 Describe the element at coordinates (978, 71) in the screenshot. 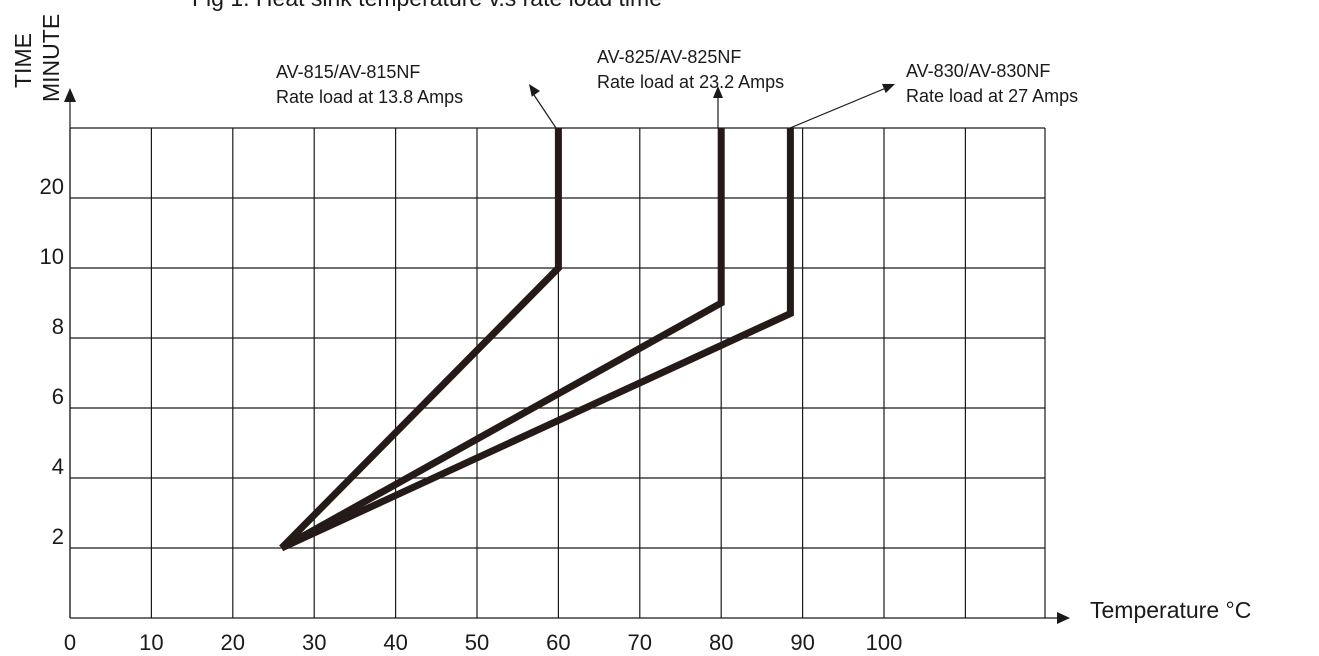

I see `series-name-label: AV-830/AV-830NF` at that location.